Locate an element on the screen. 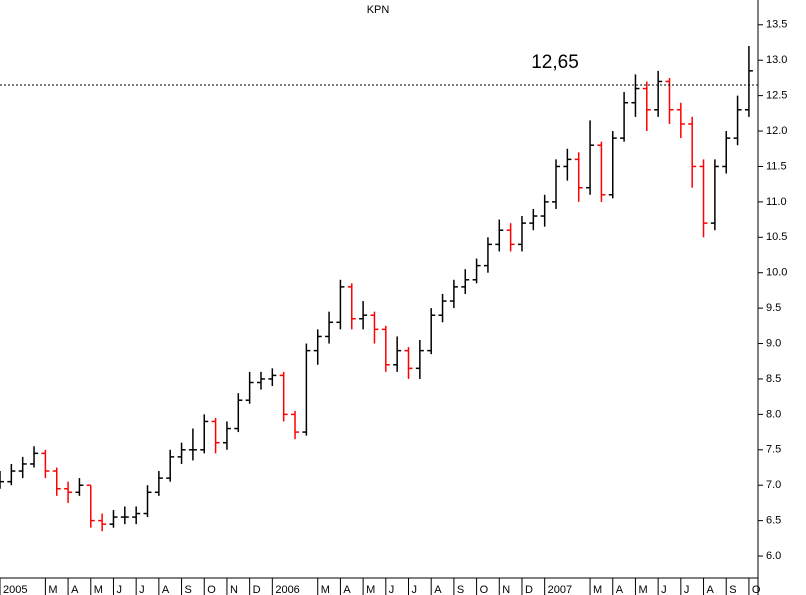  y-tick-label: 11.5 is located at coordinates (776, 166).